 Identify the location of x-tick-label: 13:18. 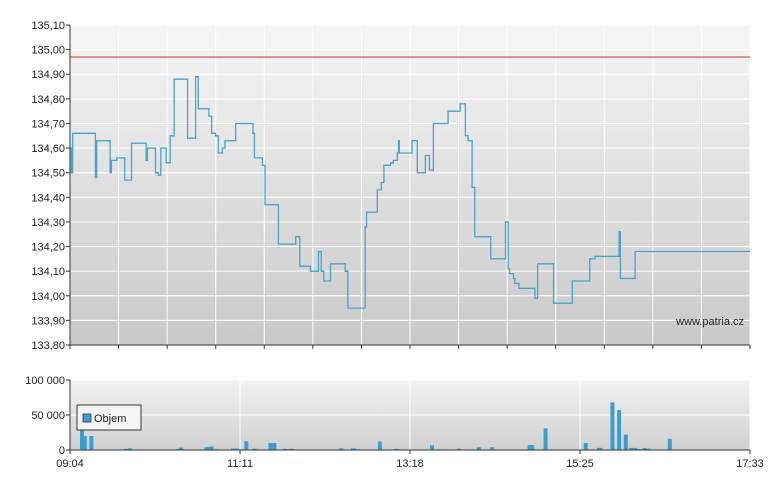
(410, 464).